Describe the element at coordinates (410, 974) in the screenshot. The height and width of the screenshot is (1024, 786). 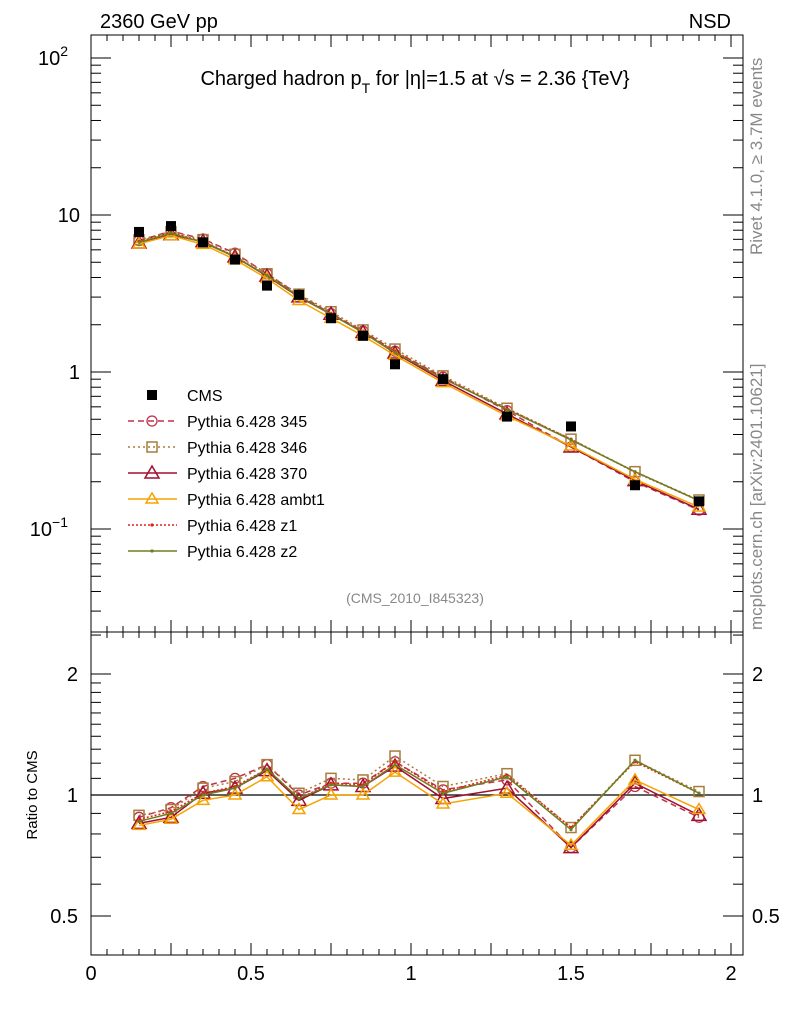
I see `x-tick-label: 1` at that location.